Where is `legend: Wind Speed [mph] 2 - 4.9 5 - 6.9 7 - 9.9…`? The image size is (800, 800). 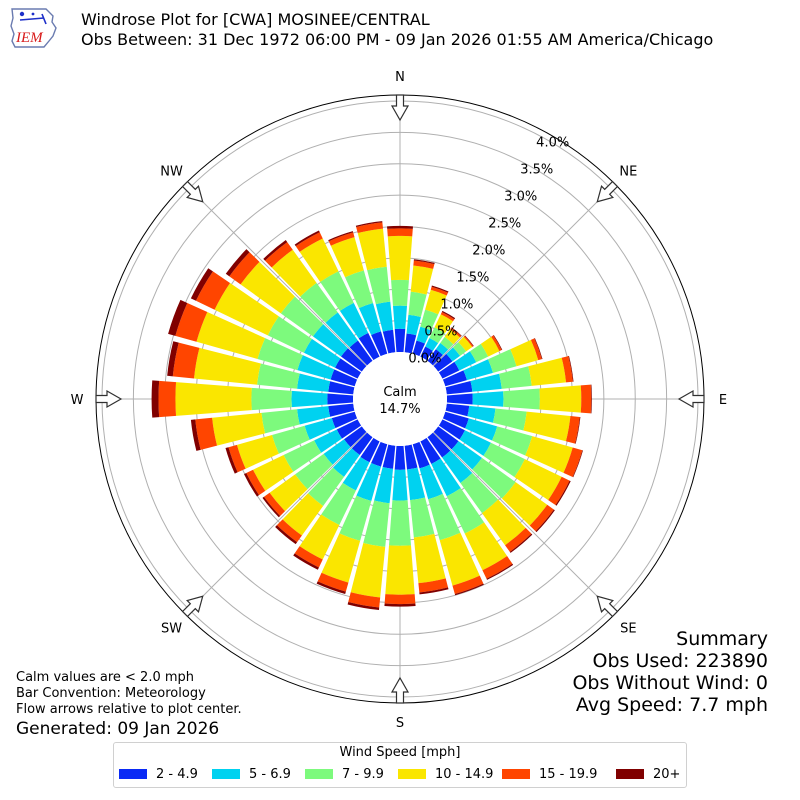 legend: Wind Speed [mph] 2 - 4.9 5 - 6.9 7 - 9.9… is located at coordinates (400, 765).